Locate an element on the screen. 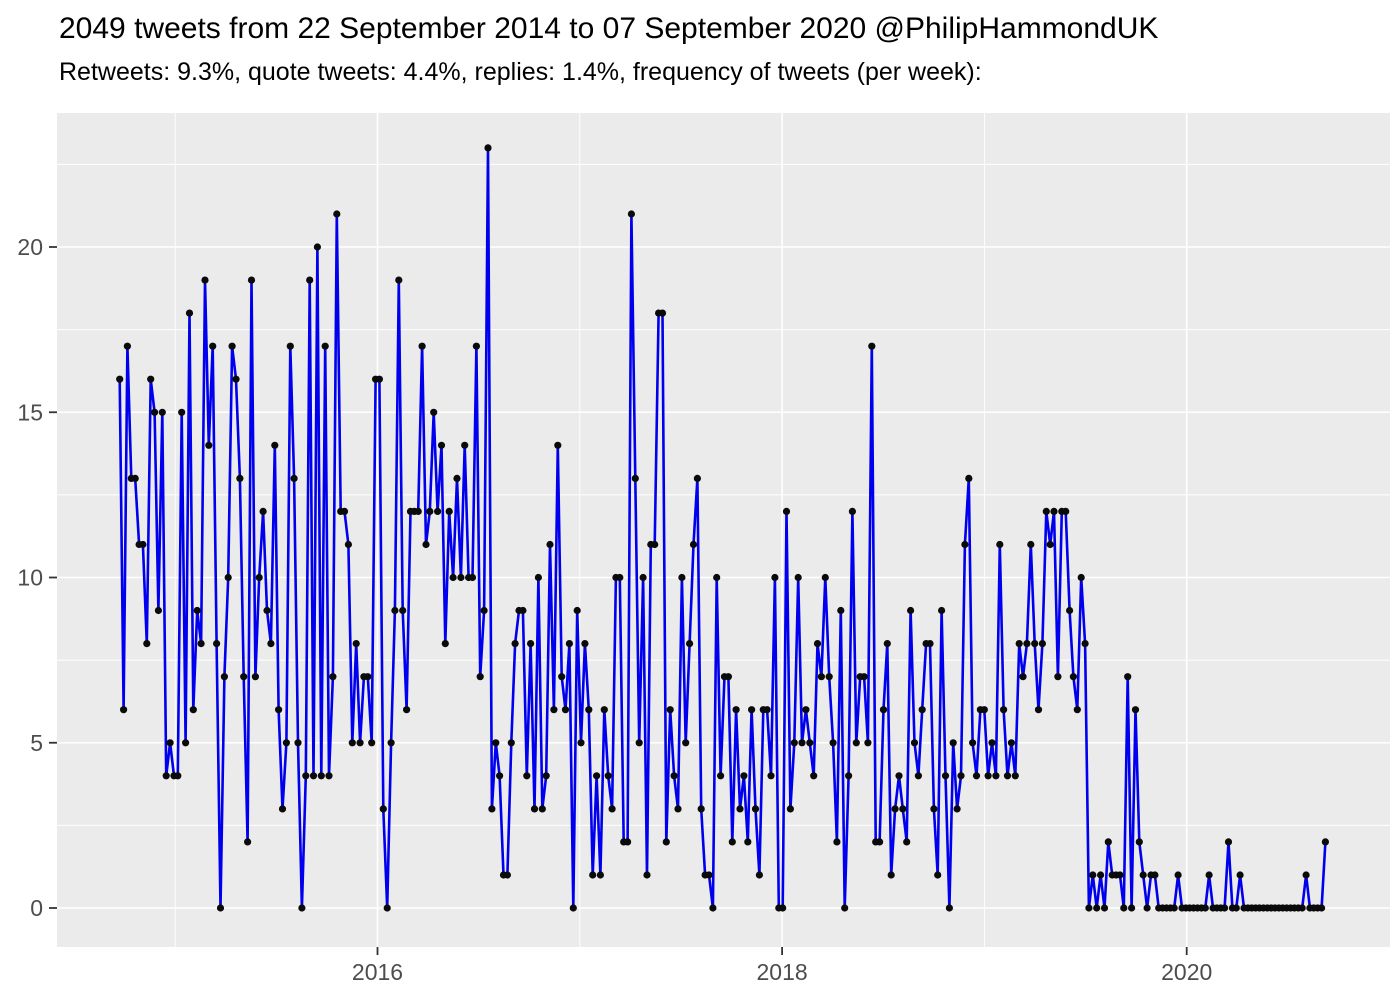 The height and width of the screenshot is (1000, 1400). y-axis-label: 0 is located at coordinates (36, 908).